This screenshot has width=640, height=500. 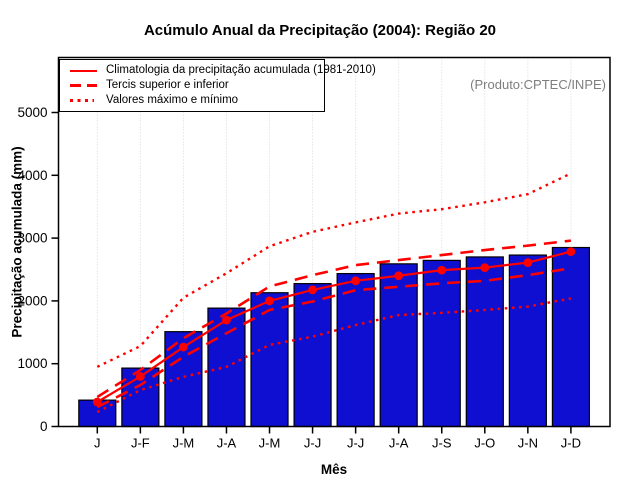 What do you see at coordinates (82, 100) in the screenshot?
I see `dotted-line-icon` at bounding box center [82, 100].